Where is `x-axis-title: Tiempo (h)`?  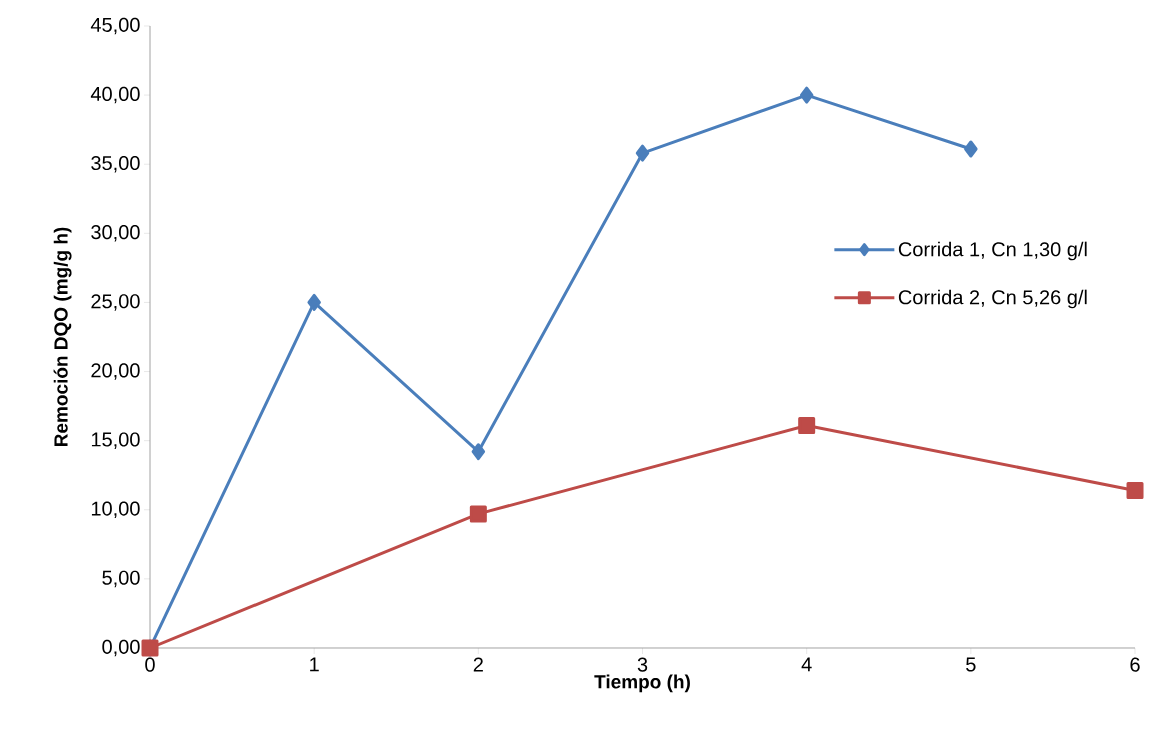 x-axis-title: Tiempo (h) is located at coordinates (642, 683).